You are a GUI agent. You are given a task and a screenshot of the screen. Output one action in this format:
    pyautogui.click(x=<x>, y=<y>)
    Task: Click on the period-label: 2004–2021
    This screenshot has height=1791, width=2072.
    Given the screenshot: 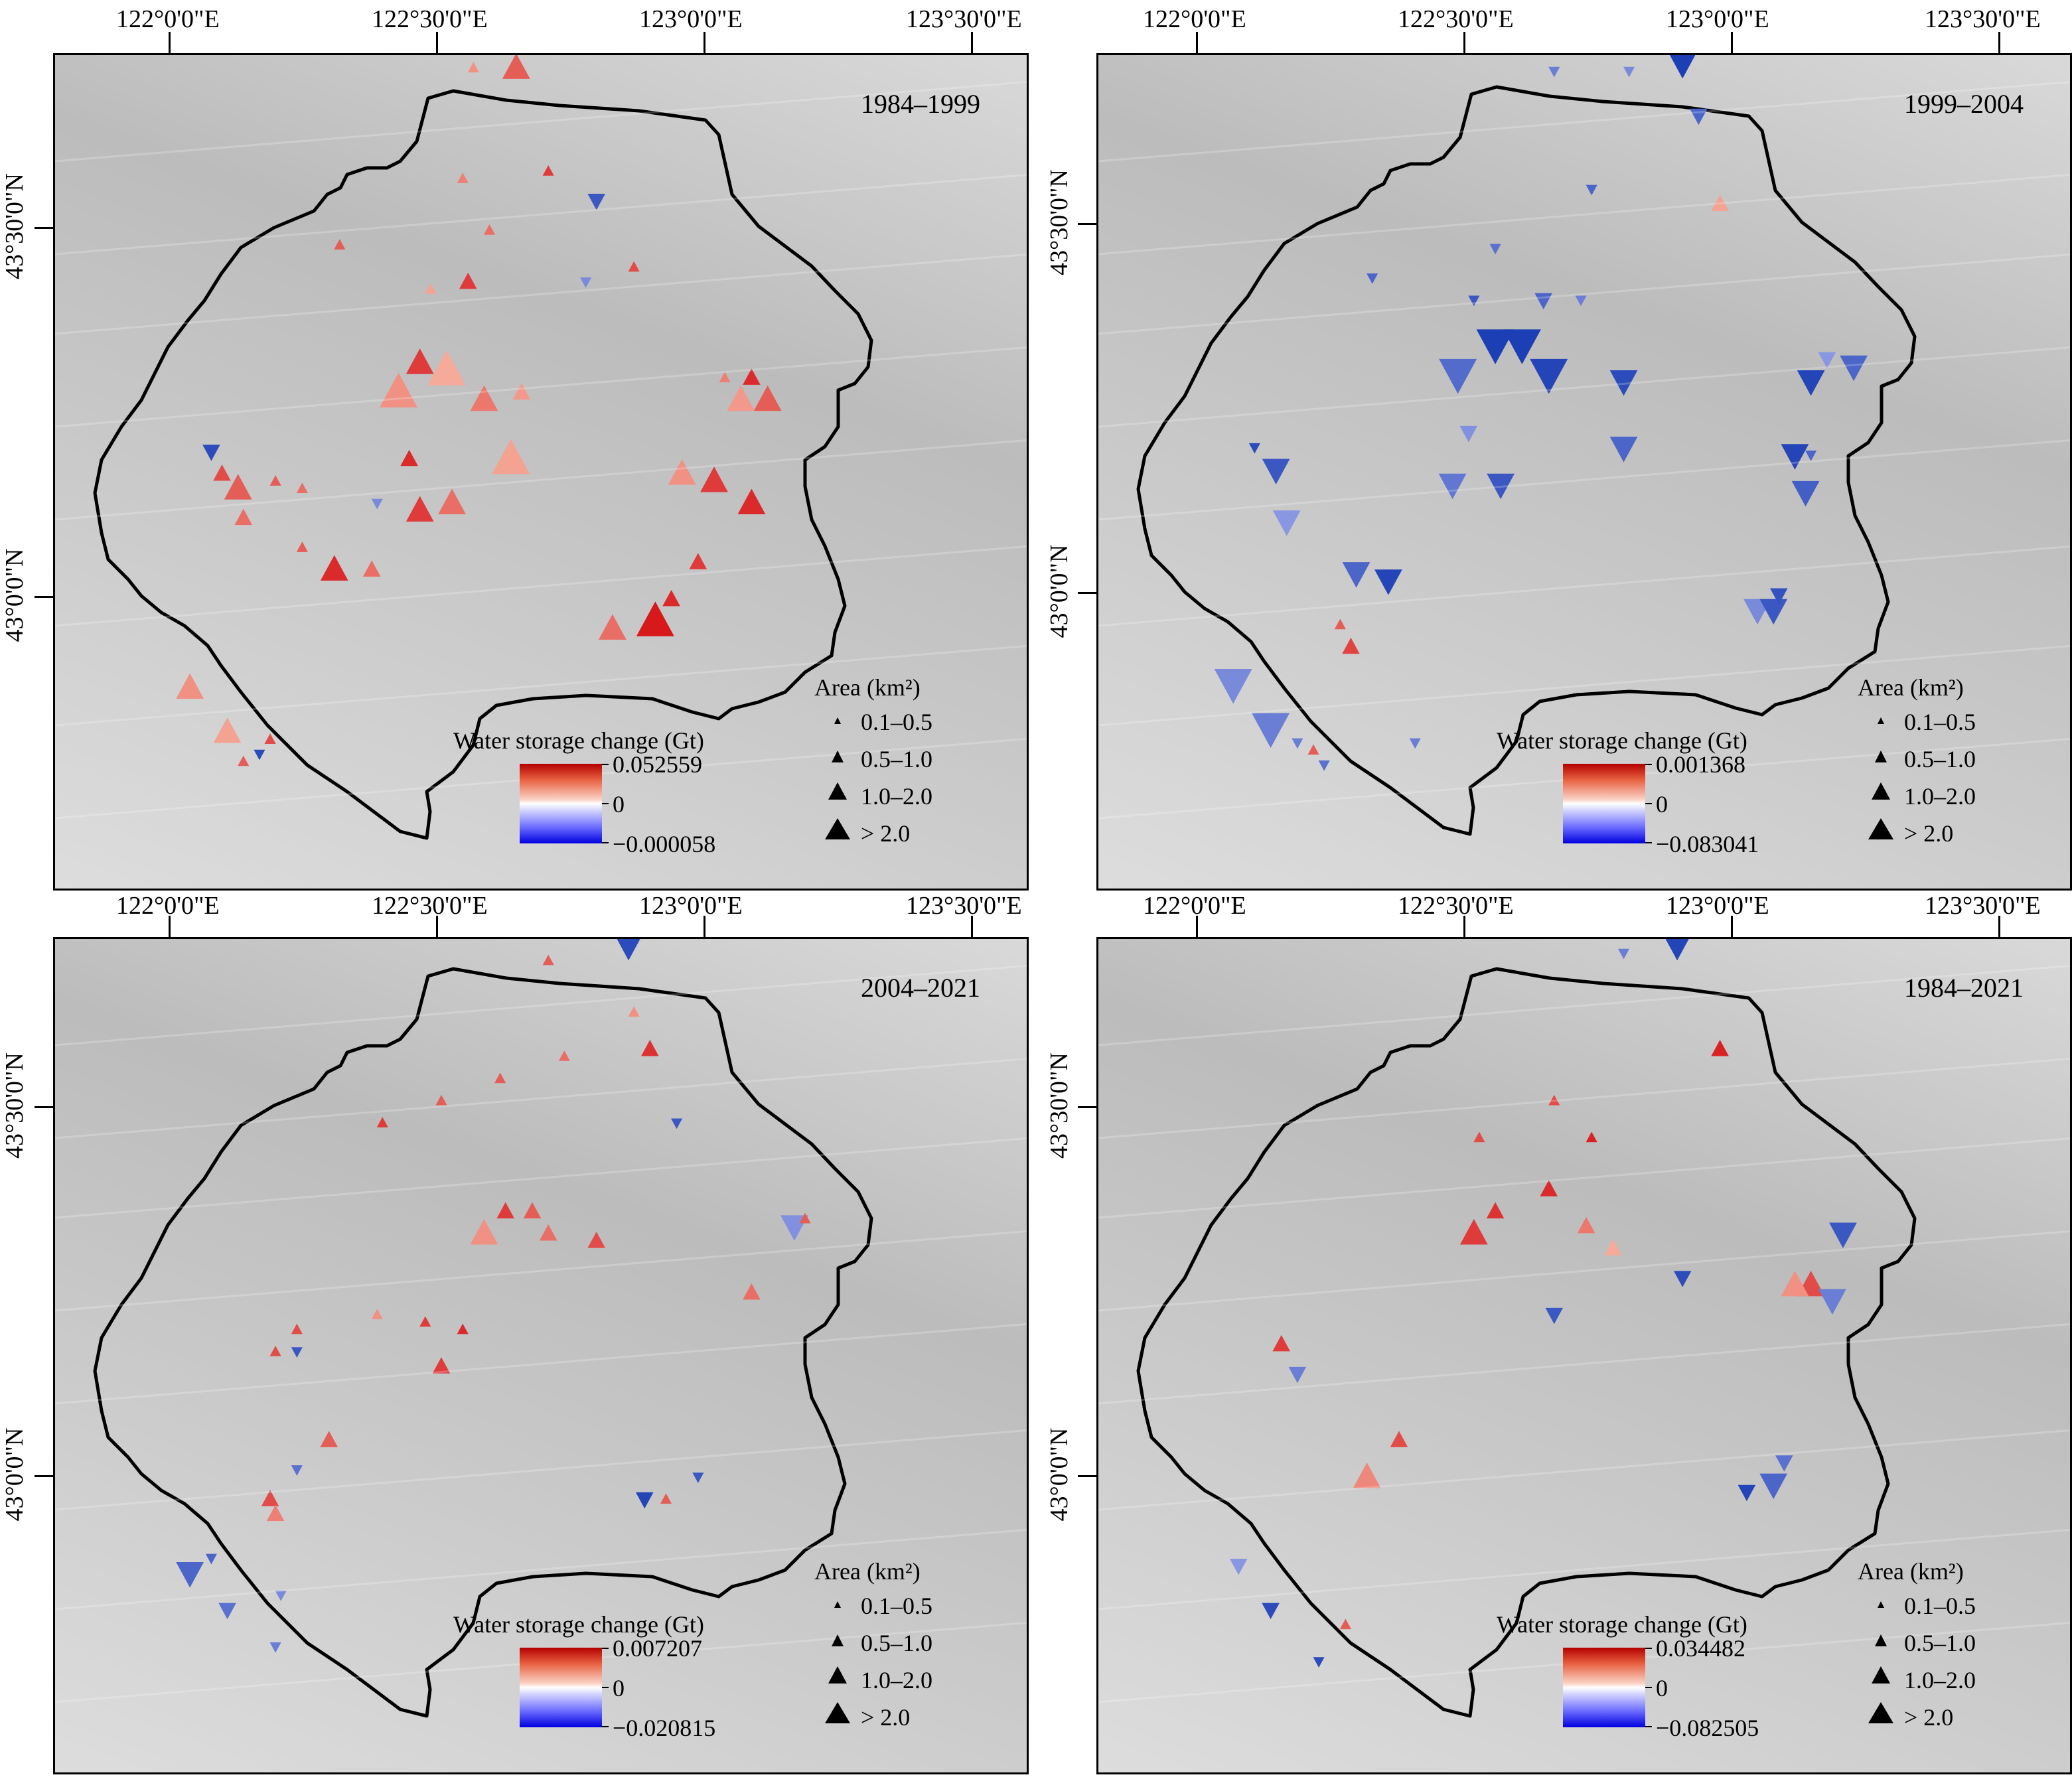 What is the action you would take?
    pyautogui.click(x=920, y=988)
    